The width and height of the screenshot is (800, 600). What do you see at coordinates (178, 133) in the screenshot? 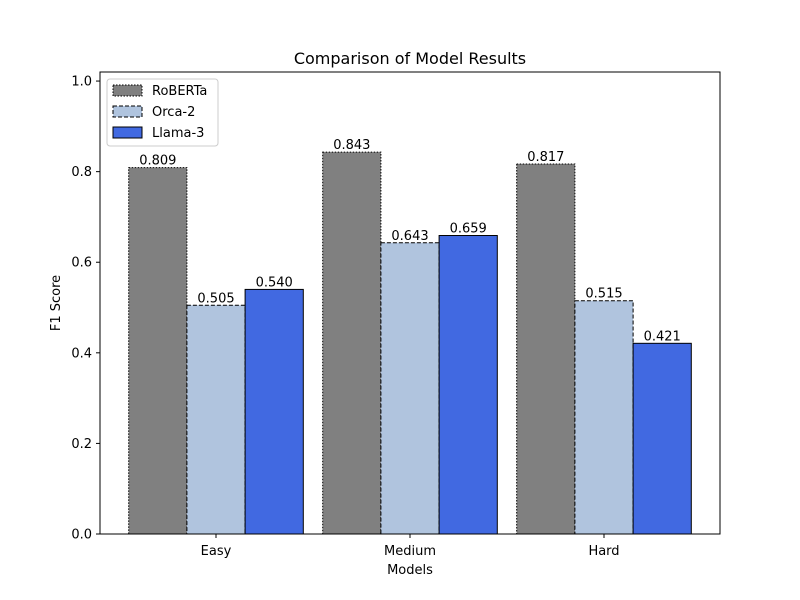
I see `legend-label-llama-3: Llama-3` at bounding box center [178, 133].